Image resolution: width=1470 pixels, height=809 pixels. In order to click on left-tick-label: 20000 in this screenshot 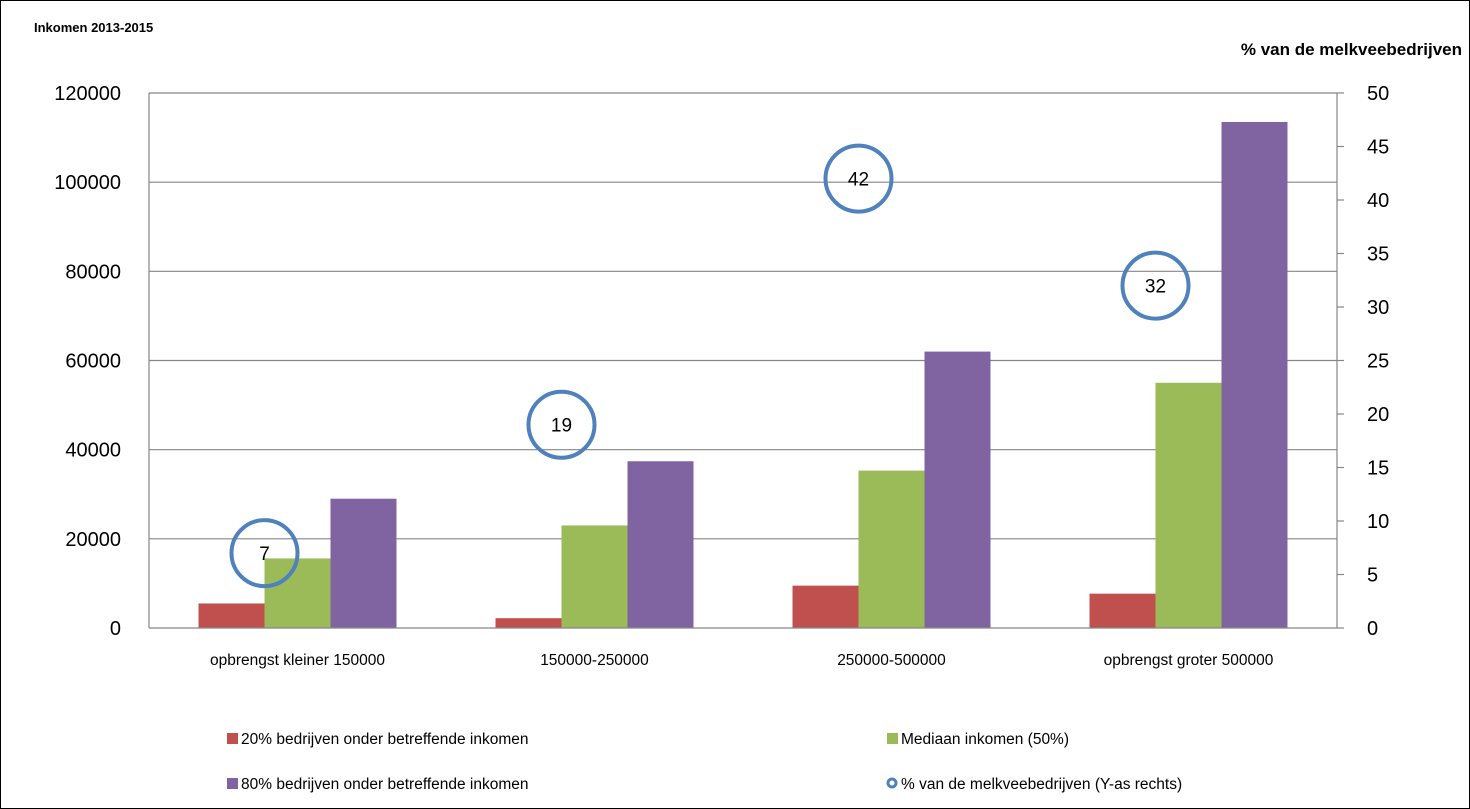, I will do `click(93, 540)`.